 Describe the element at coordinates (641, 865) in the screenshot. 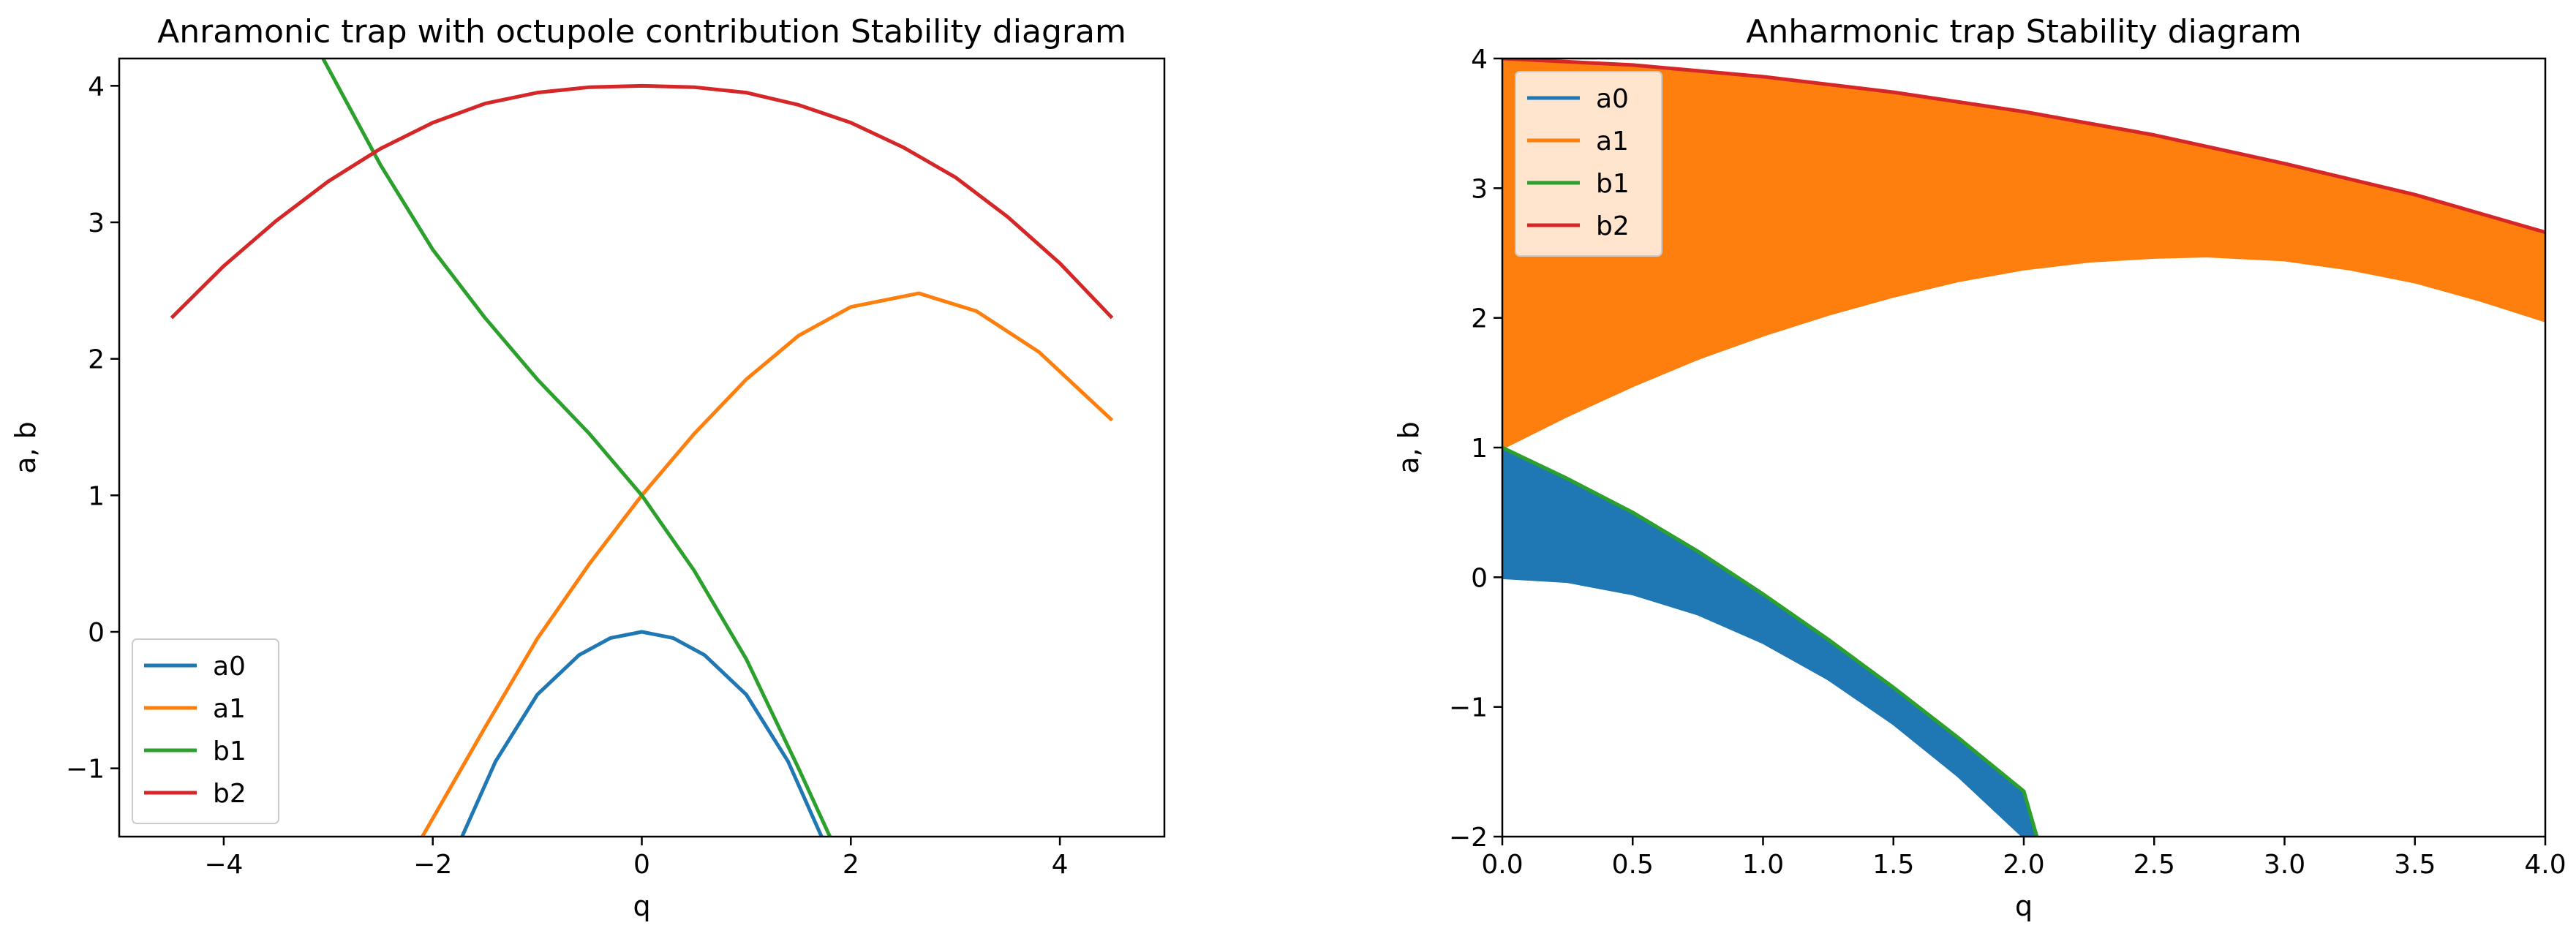

I see `x-tick-label: 0` at that location.